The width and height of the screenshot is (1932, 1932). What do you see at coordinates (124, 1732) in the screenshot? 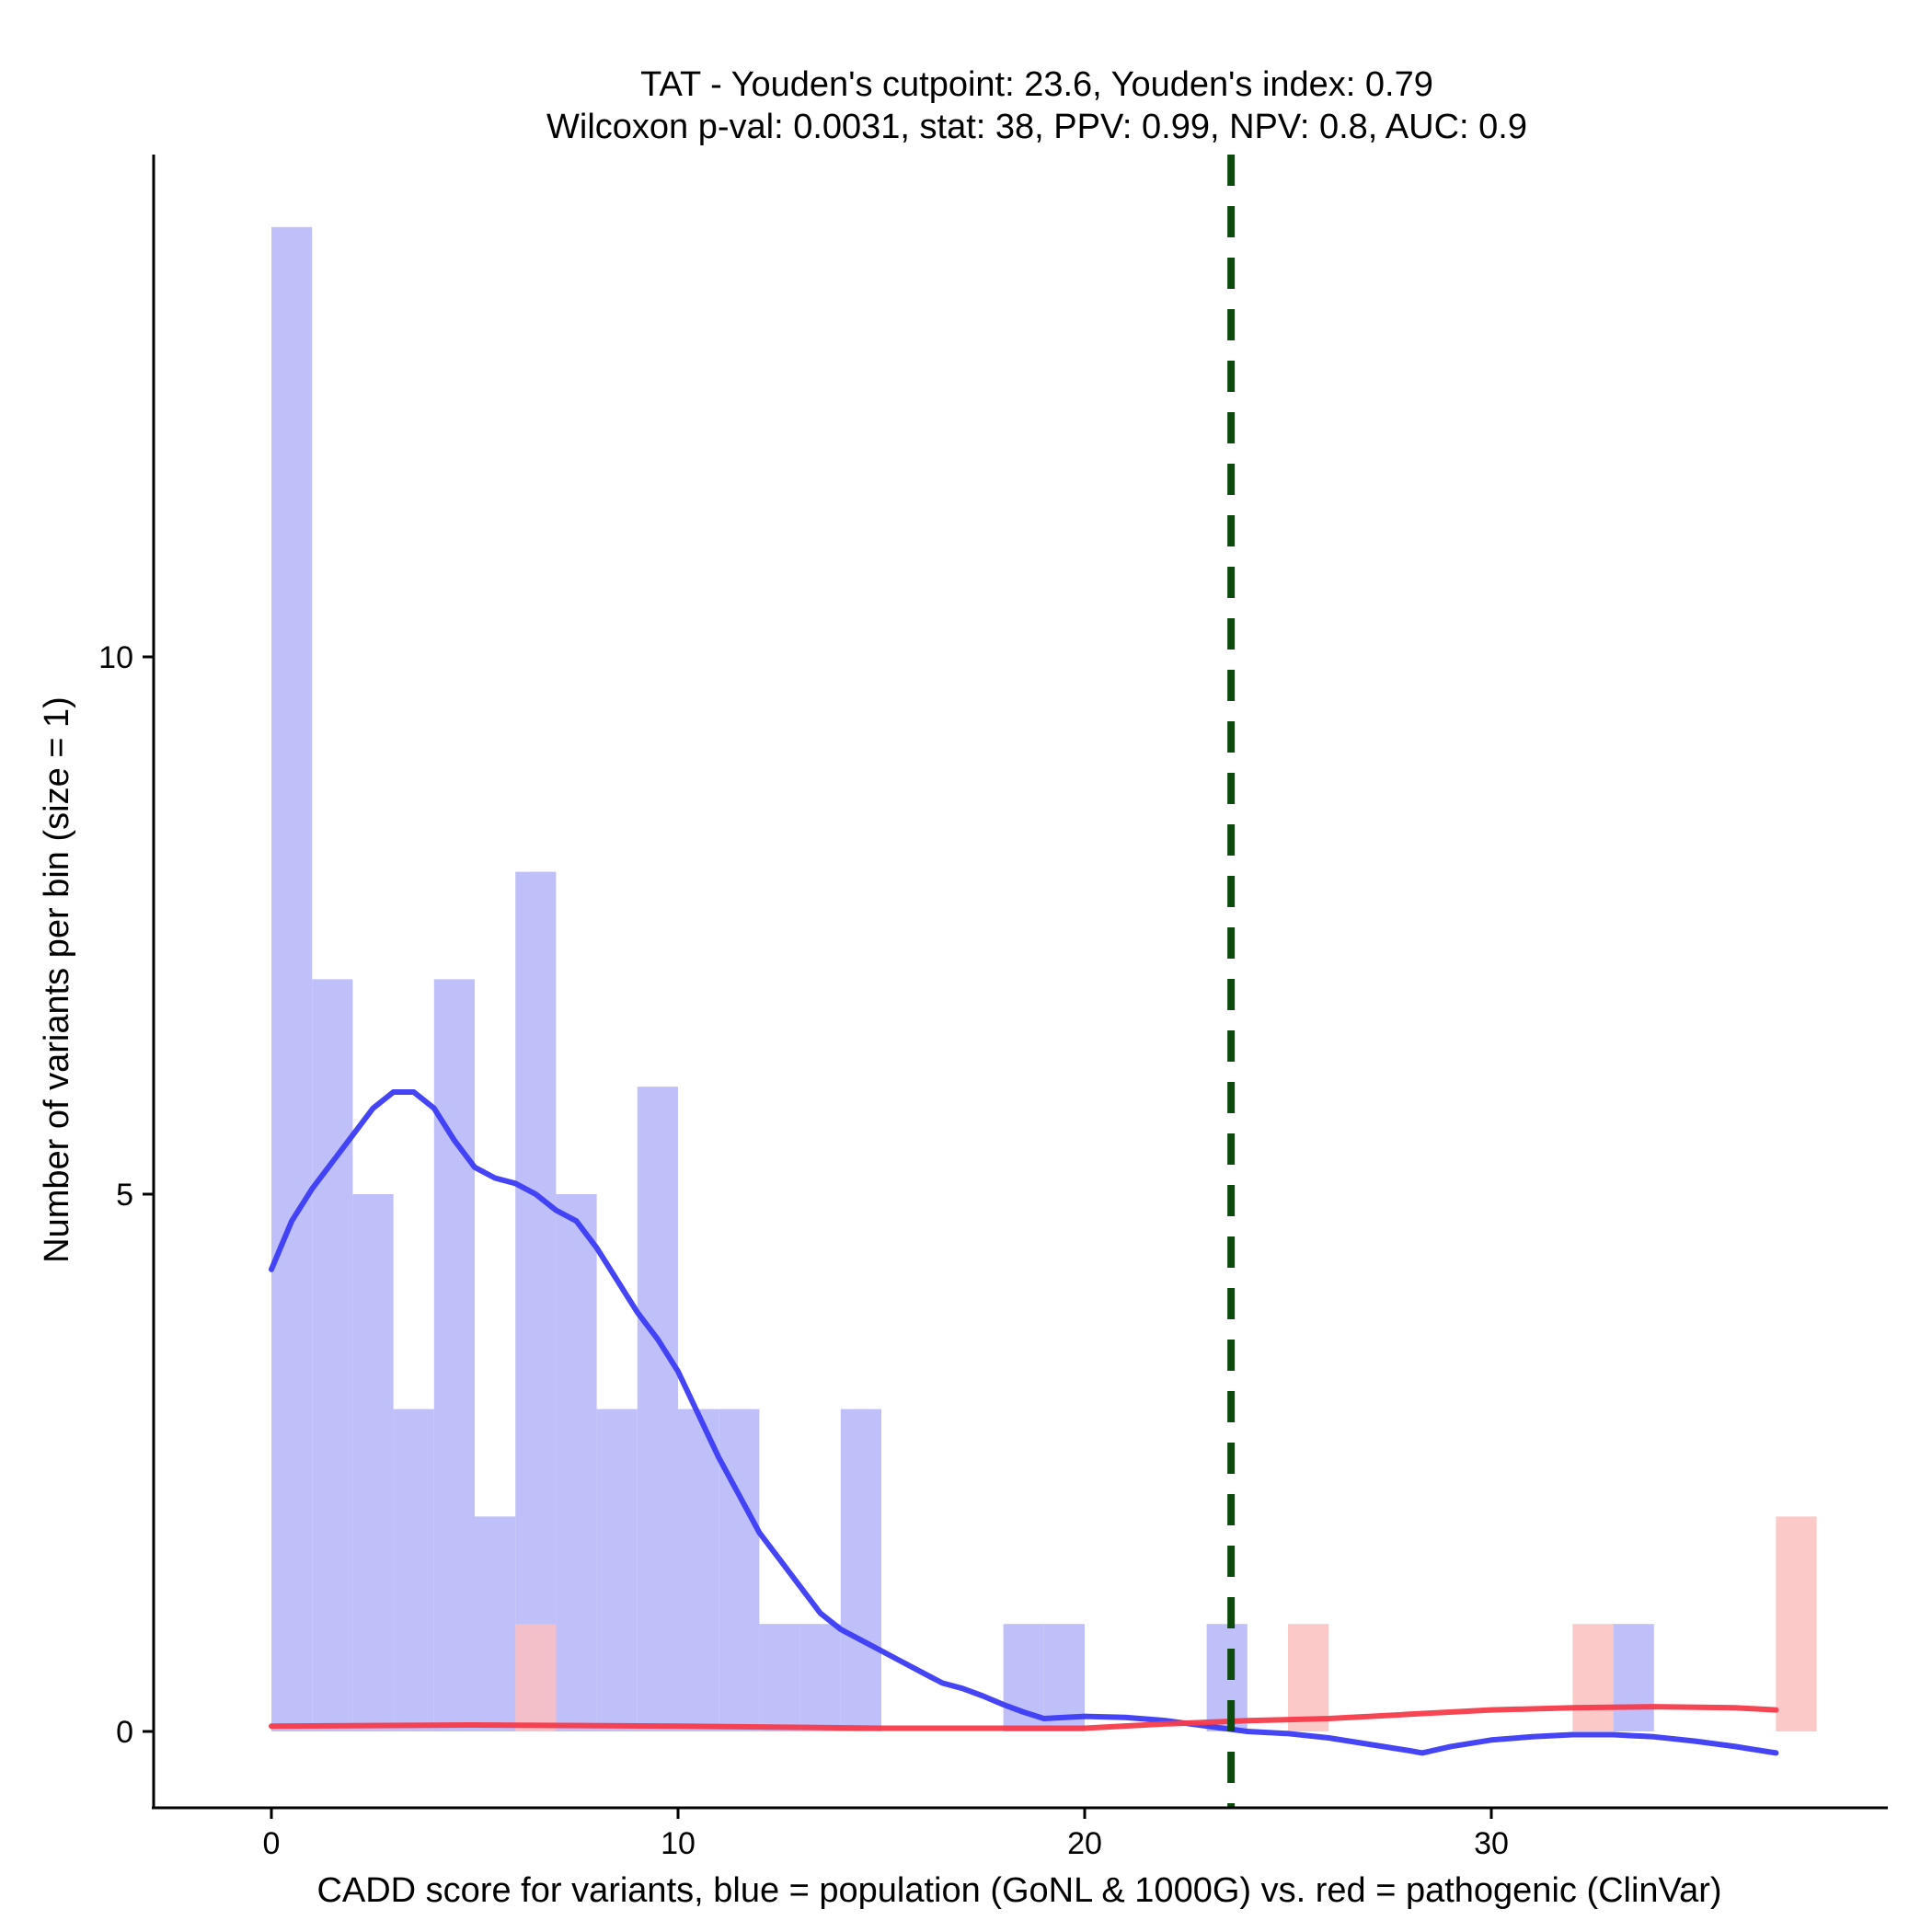
I see `y-tick-label: 0` at bounding box center [124, 1732].